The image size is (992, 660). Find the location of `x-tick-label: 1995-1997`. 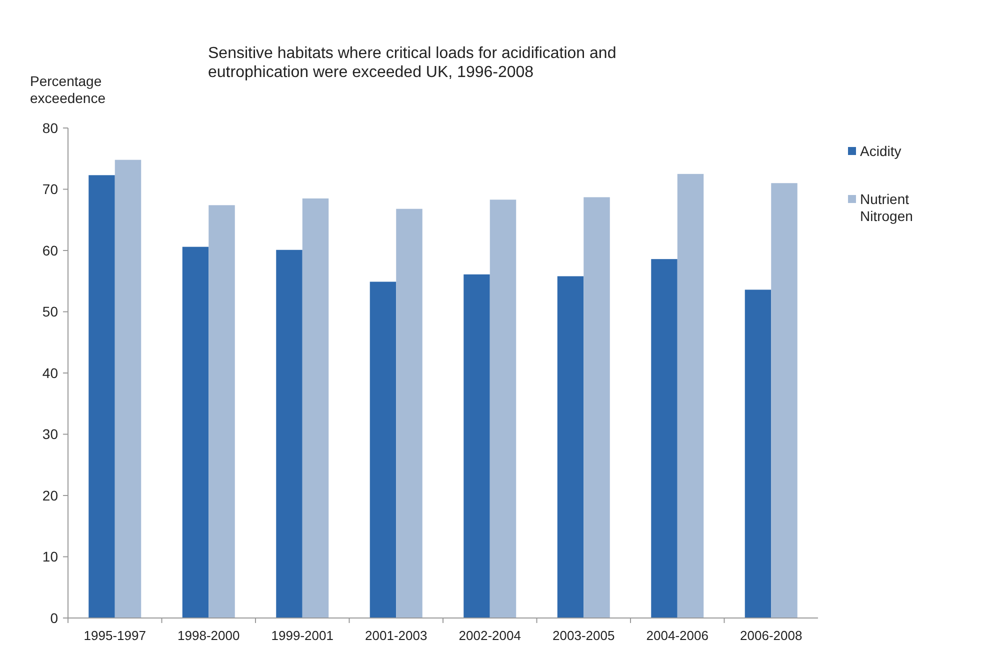

x-tick-label: 1995-1997 is located at coordinates (115, 635).